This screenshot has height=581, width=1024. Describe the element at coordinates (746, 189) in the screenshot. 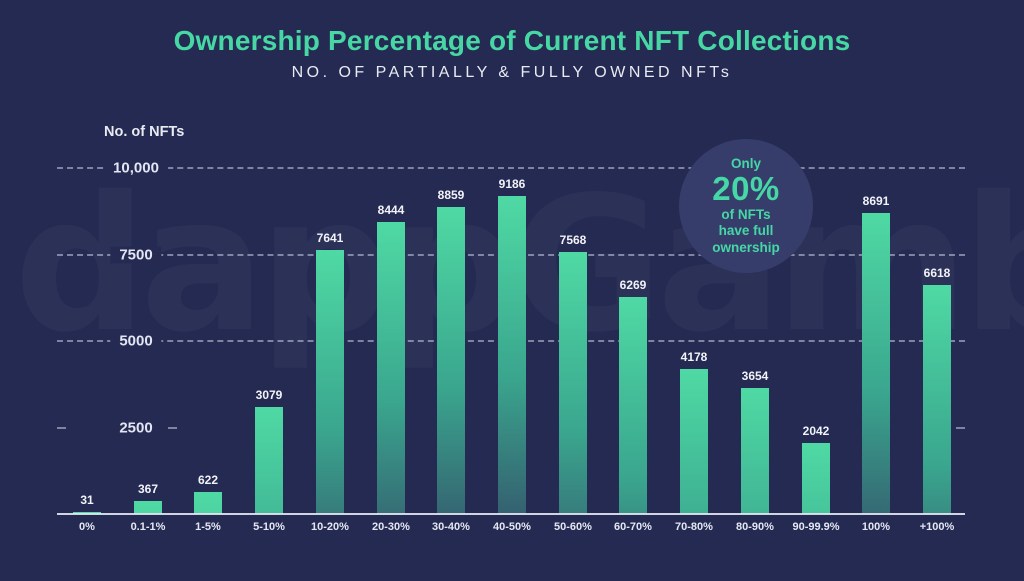

I see `badge-line-percentage: 20%` at that location.